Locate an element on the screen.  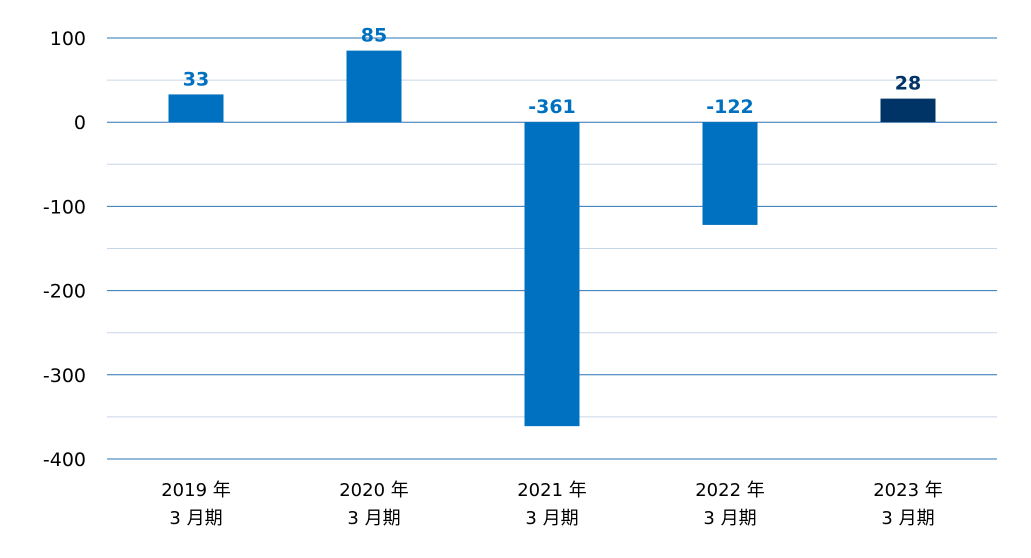
y-tick-label: -300 is located at coordinates (64, 376).